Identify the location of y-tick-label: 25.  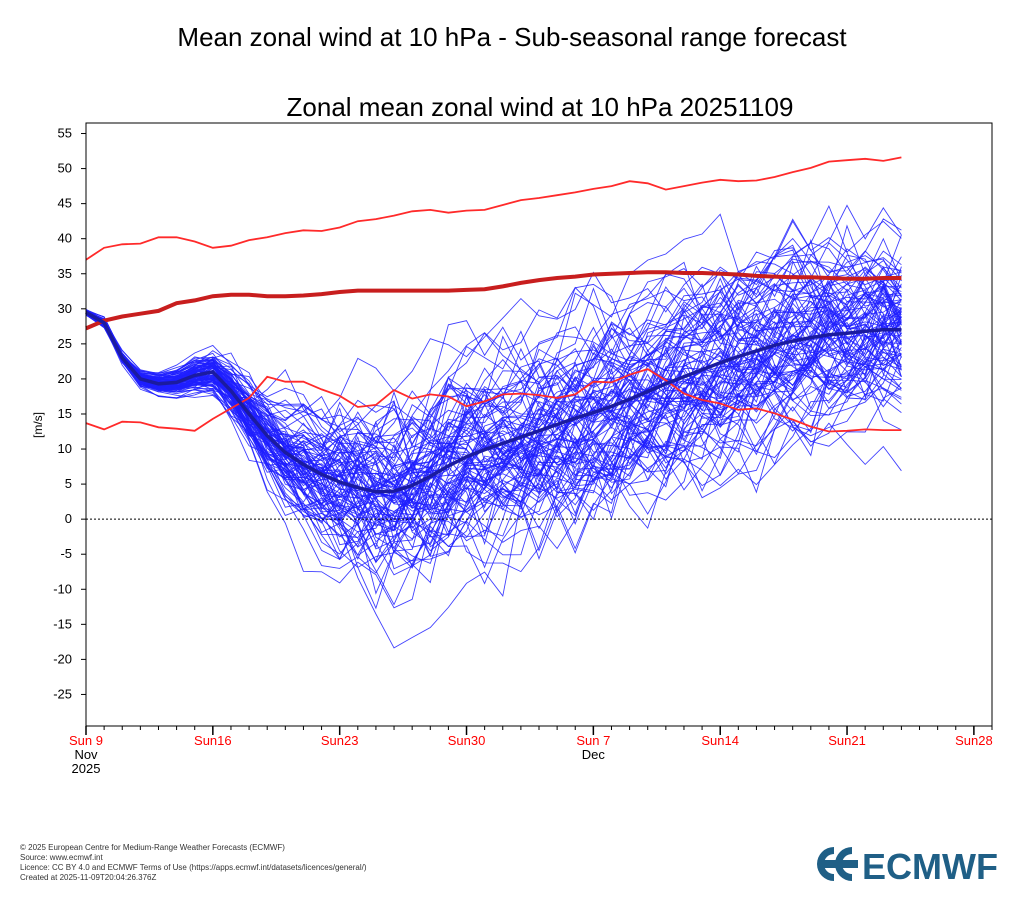
(65, 343).